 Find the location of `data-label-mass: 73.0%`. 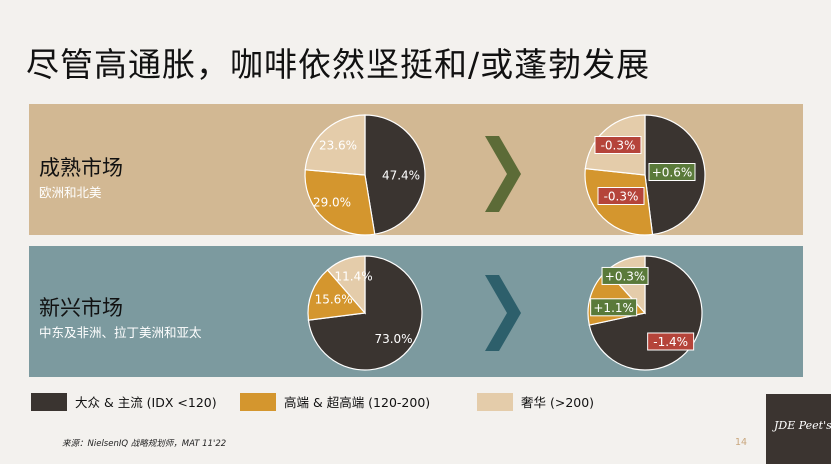

data-label-mass: 73.0% is located at coordinates (393, 339).